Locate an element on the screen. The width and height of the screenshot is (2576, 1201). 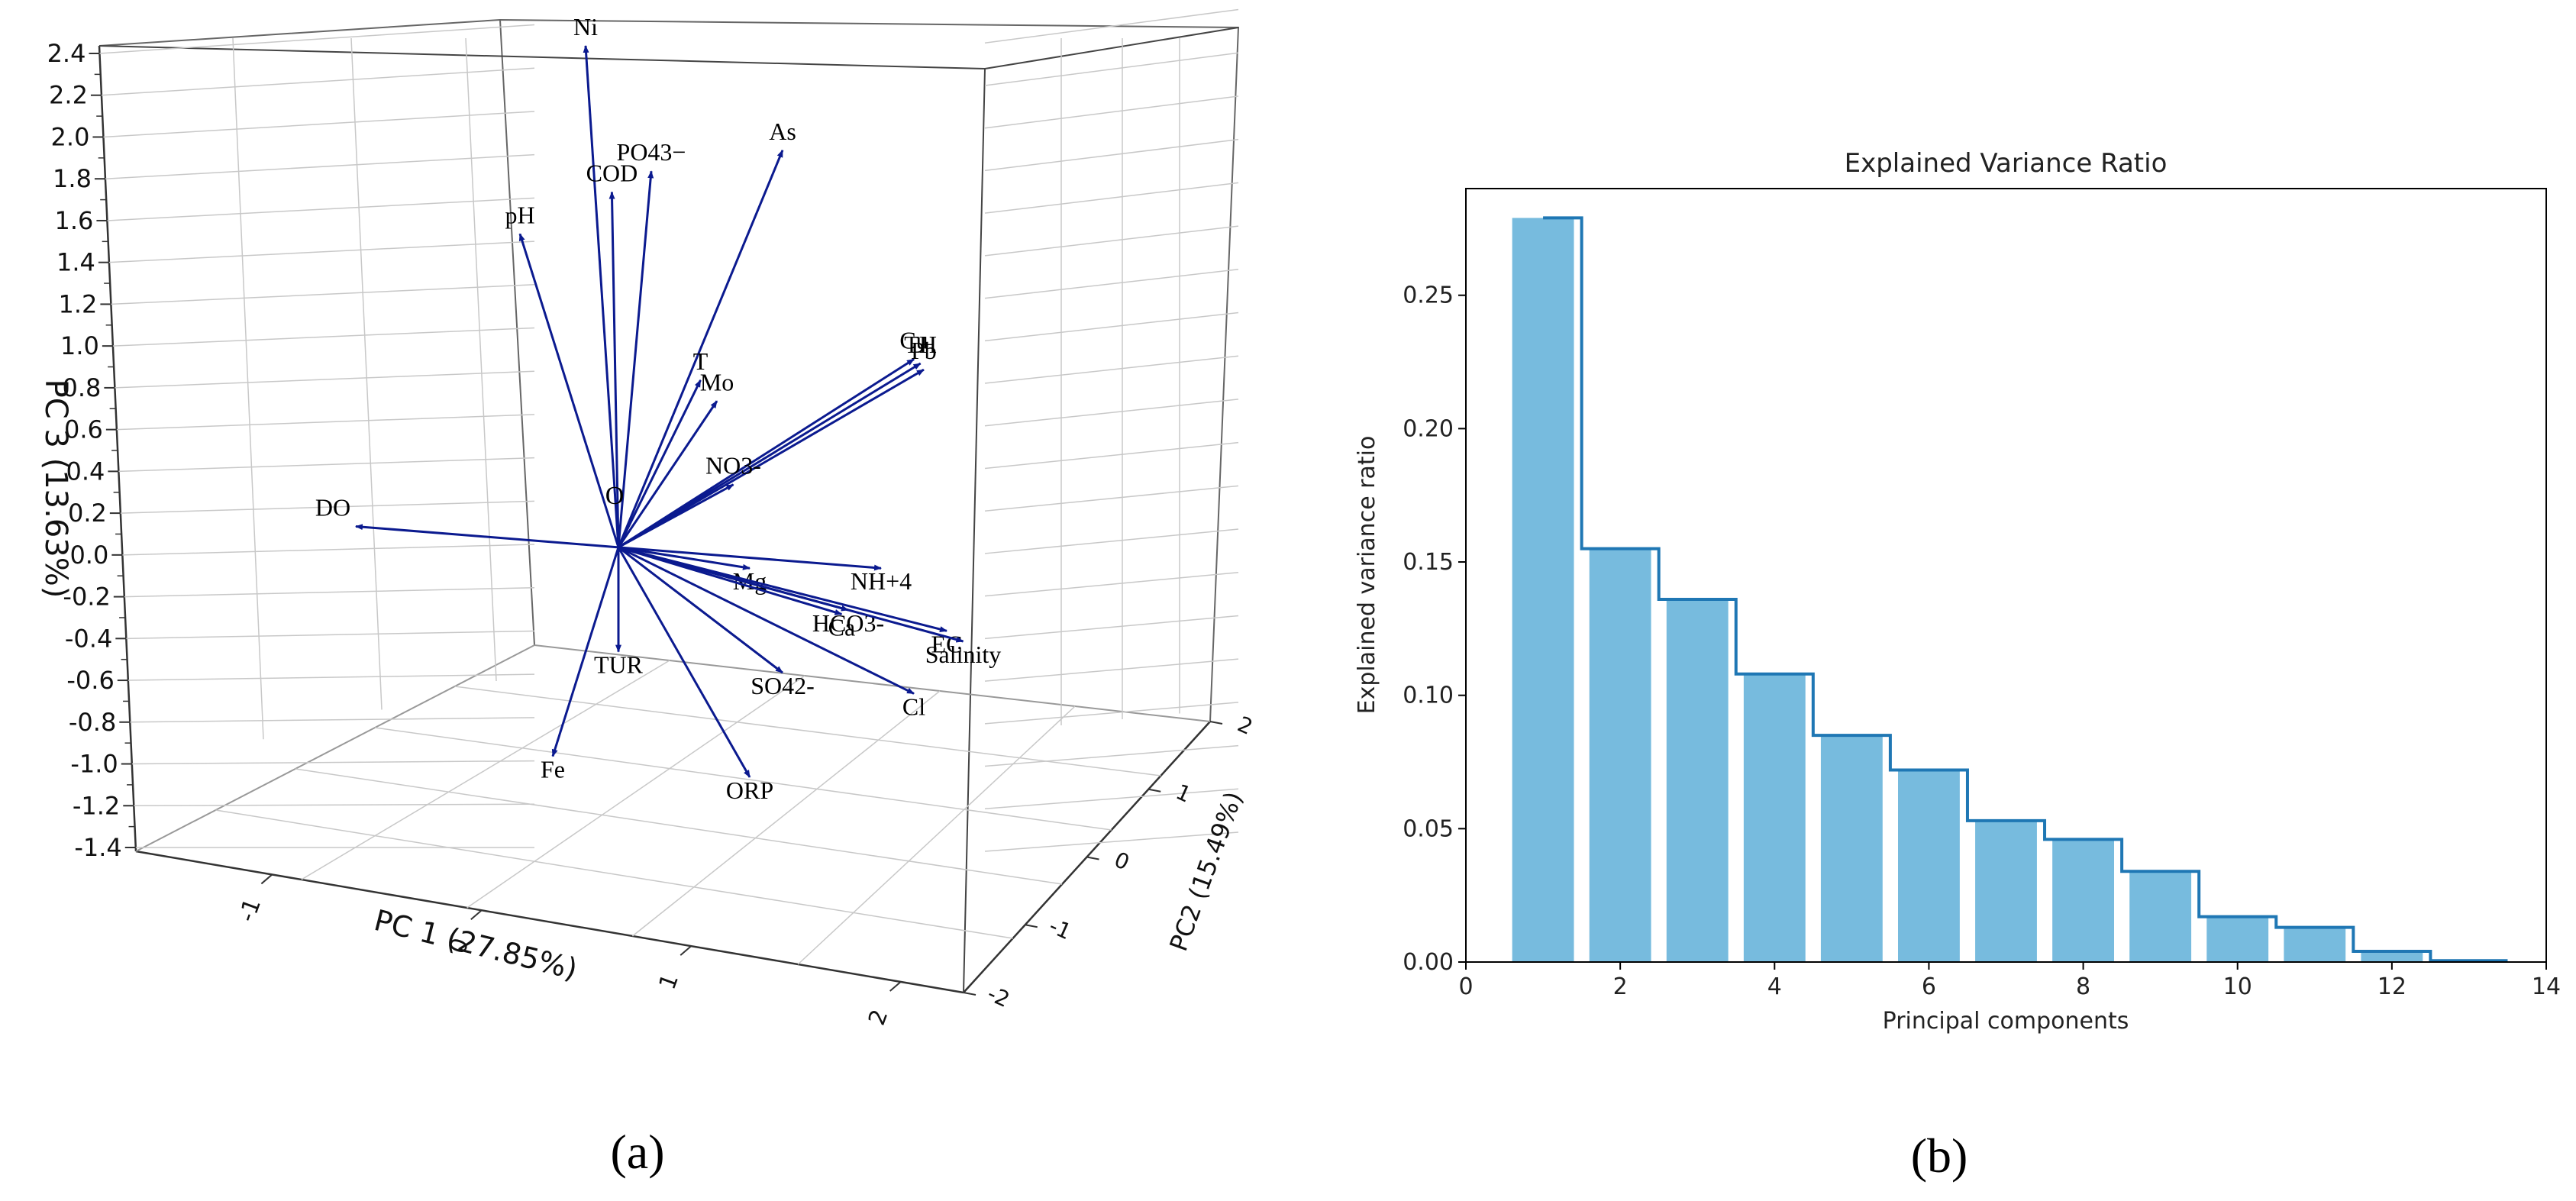
z-tick-label: 2.2 is located at coordinates (68, 95).